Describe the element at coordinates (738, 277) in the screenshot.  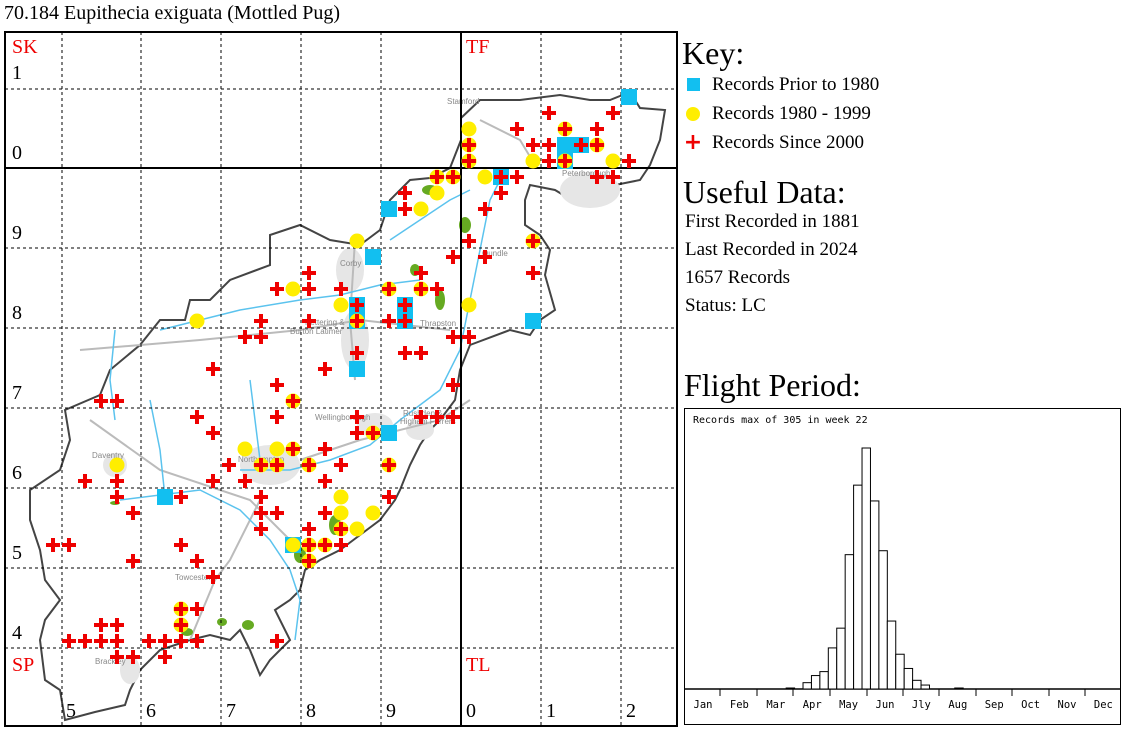
I see `record-count: 1657 Records` at that location.